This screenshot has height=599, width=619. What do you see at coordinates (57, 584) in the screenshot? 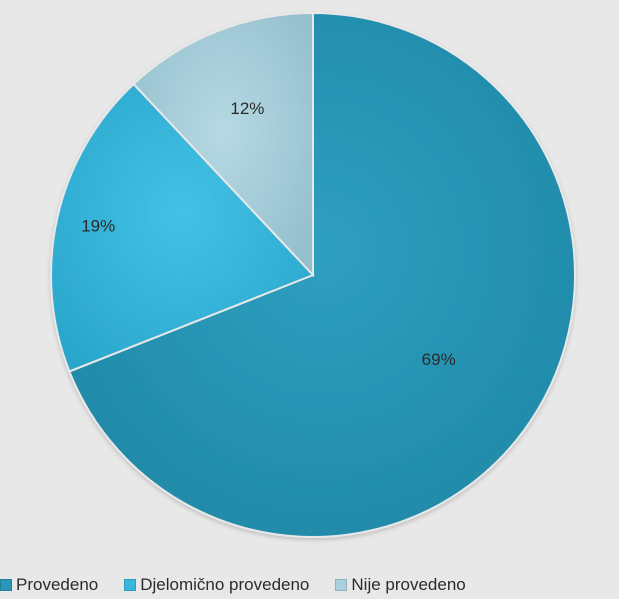
I see `legend-label-1: Provedeno` at bounding box center [57, 584].